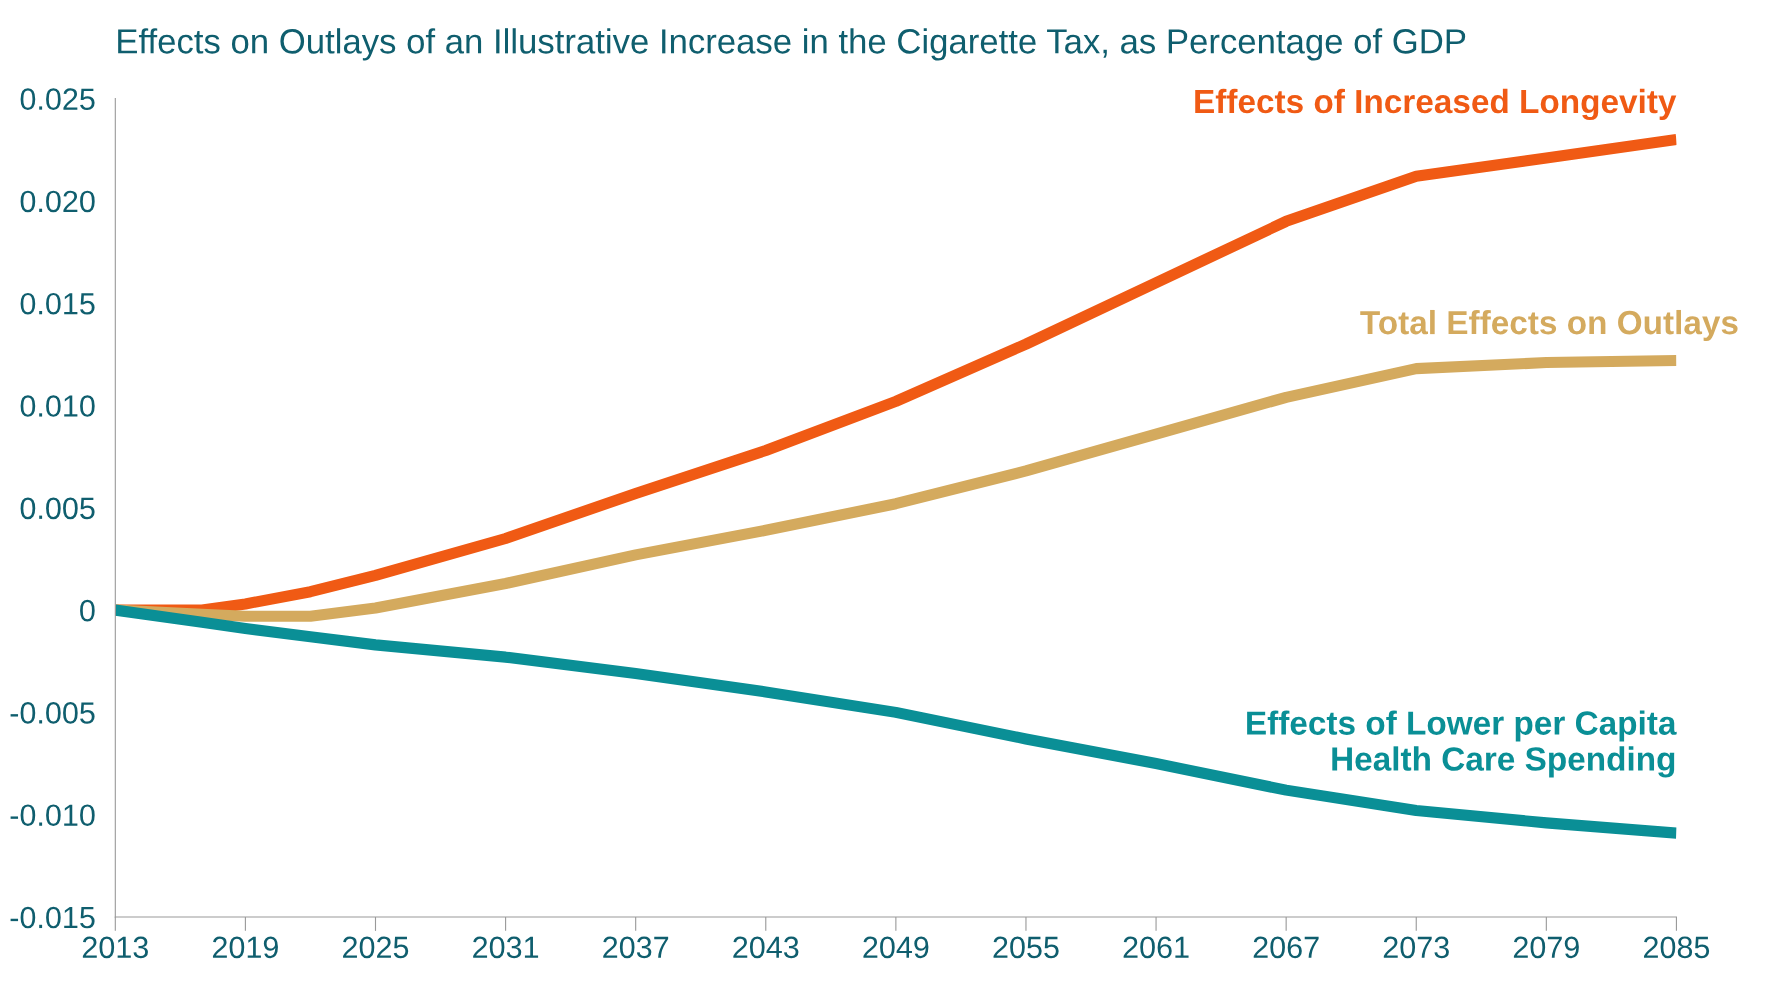 This screenshot has height=986, width=1774. Describe the element at coordinates (766, 947) in the screenshot. I see `x-tick-label: 2043` at that location.